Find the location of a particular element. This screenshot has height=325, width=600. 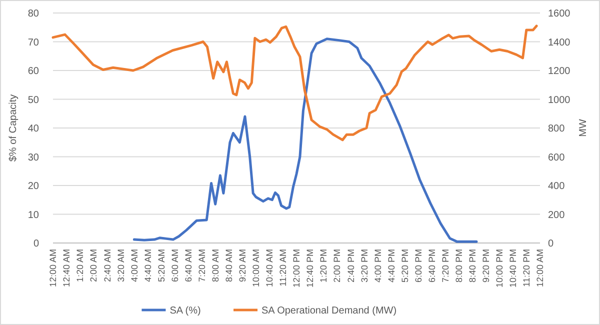

x-tick-label: 6:00 AM is located at coordinates (175, 265).